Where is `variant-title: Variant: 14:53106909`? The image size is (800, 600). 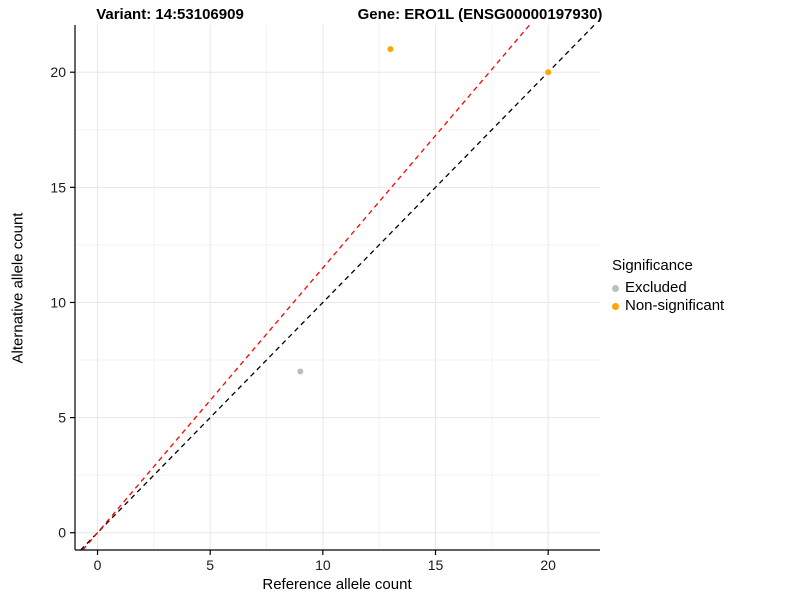
variant-title: Variant: 14:53106909 is located at coordinates (170, 14).